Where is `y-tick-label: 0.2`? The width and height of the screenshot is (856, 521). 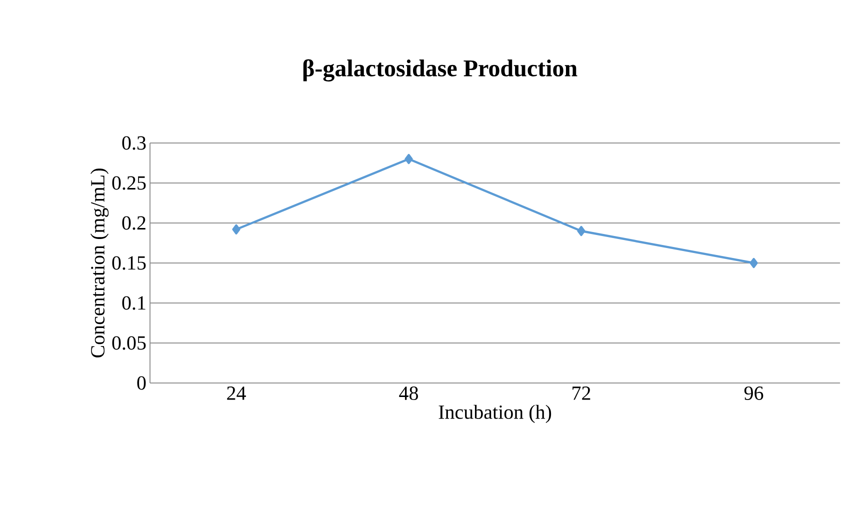
y-tick-label: 0.2 is located at coordinates (134, 223).